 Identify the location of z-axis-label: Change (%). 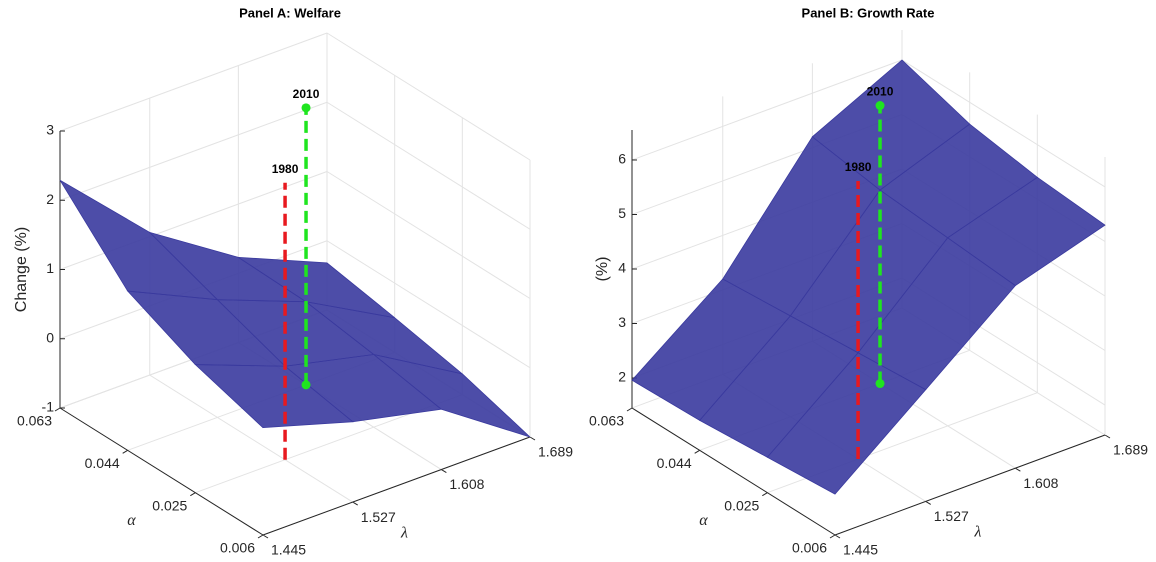
(21, 269).